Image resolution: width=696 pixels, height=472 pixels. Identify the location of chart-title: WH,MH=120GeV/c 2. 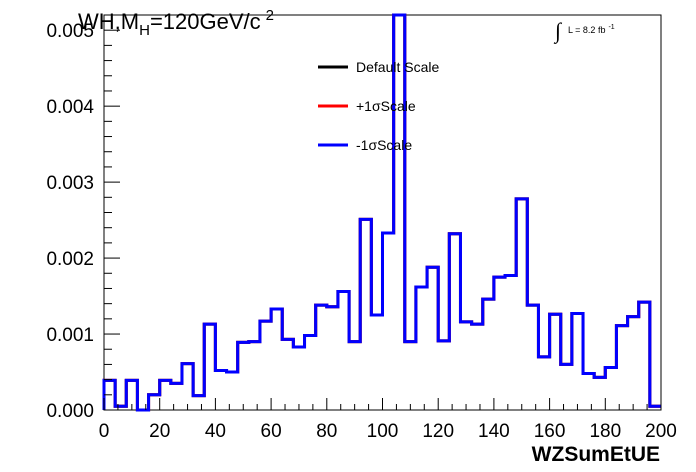
(176, 23).